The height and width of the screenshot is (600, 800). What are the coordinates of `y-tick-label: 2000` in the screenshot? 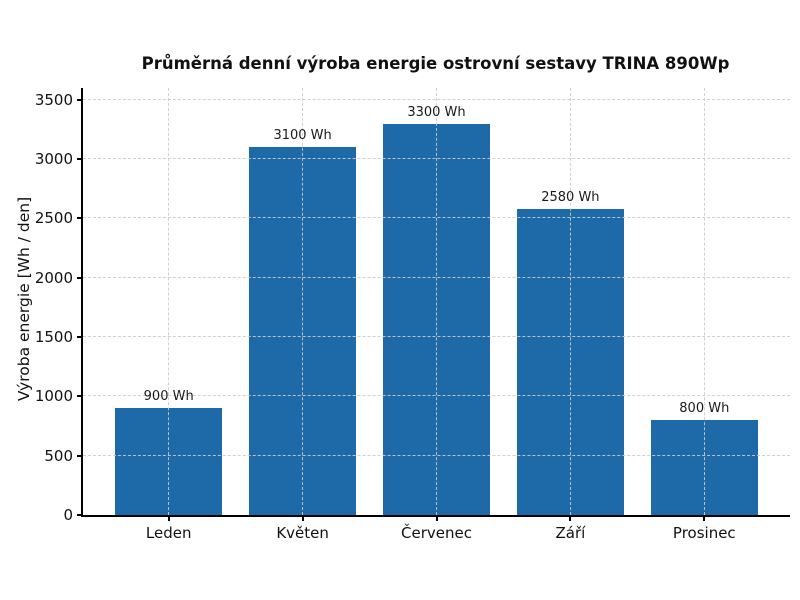 It's located at (53, 277).